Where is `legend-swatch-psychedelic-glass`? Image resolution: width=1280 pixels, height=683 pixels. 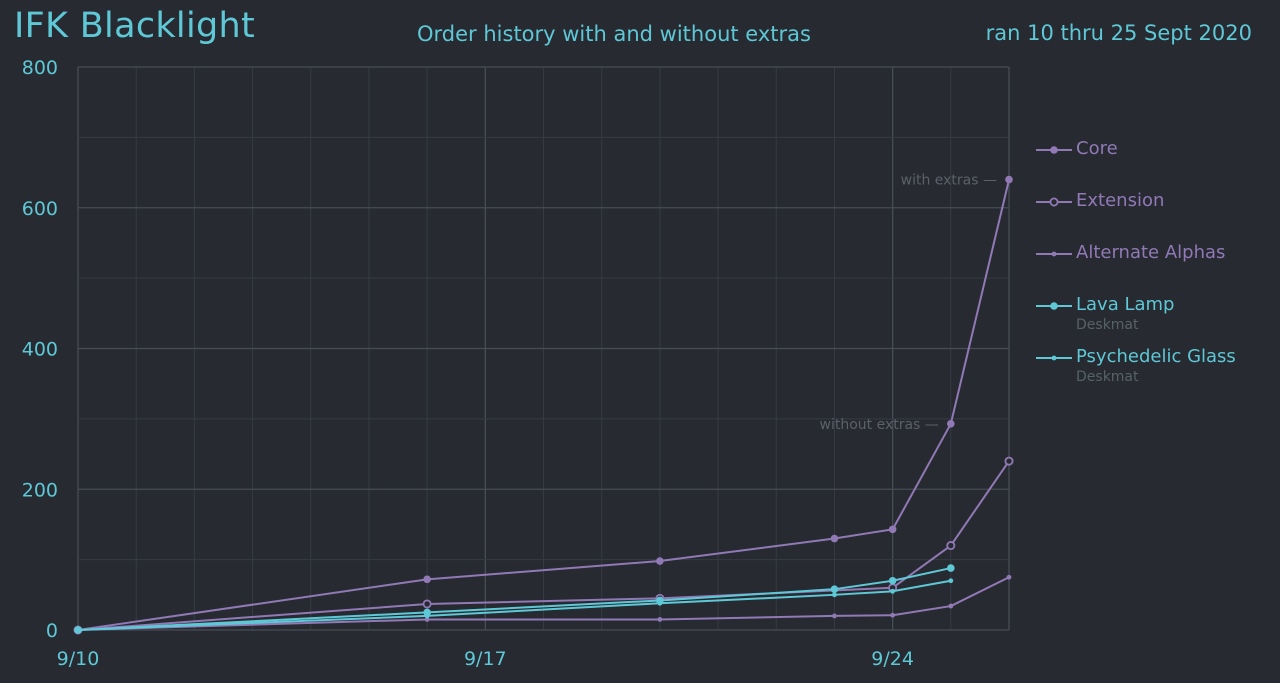
legend-swatch-psychedelic-glass is located at coordinates (1054, 358).